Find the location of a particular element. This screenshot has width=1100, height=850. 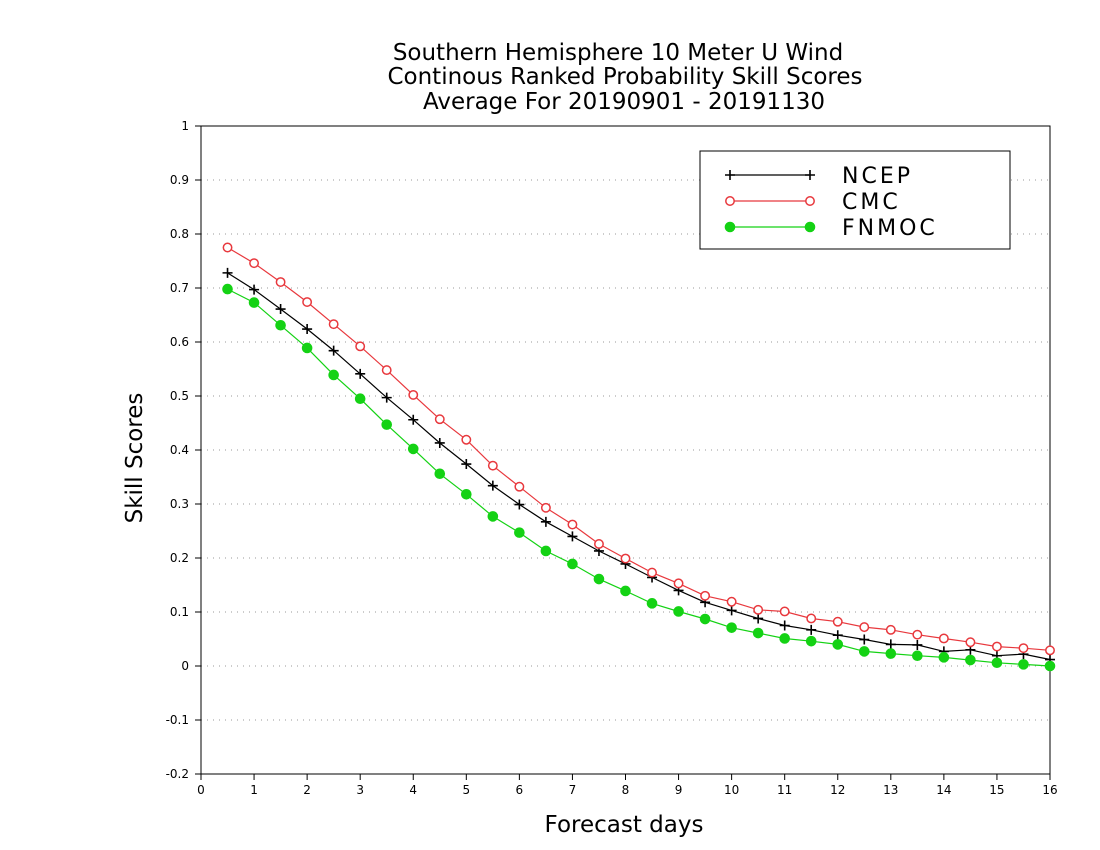

y-tick-label: 0.9 is located at coordinates (179, 180).